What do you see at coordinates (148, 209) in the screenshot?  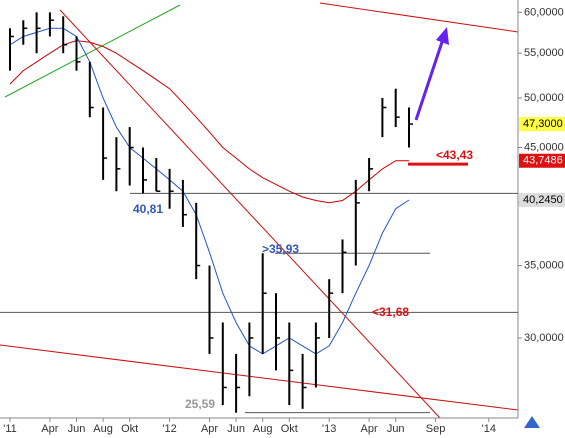 I see `level-label: 40,81` at bounding box center [148, 209].